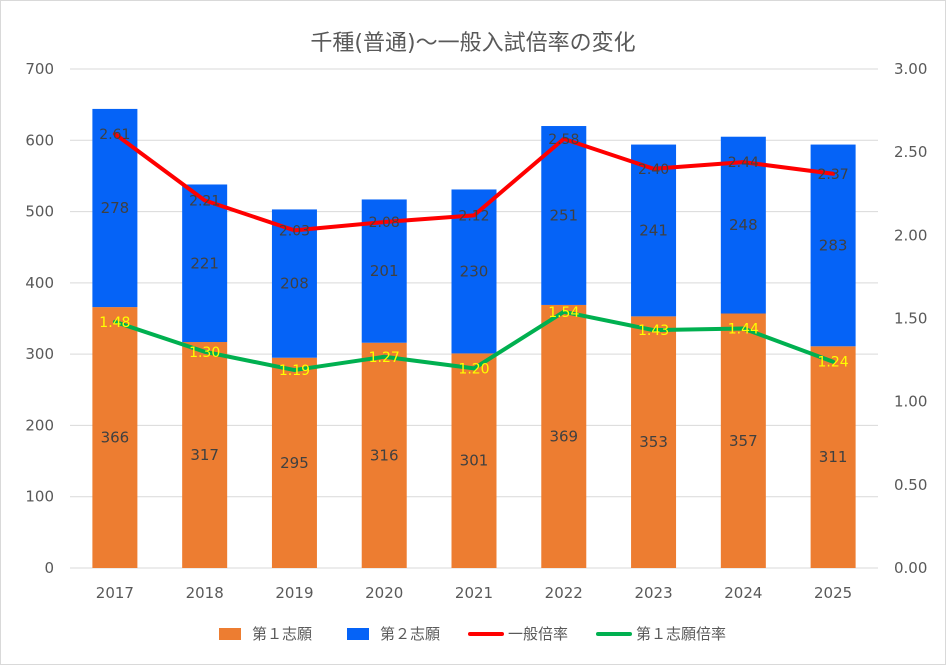 The image size is (946, 665). What do you see at coordinates (910, 69) in the screenshot?
I see `y-right-tick-label: 3.00` at bounding box center [910, 69].